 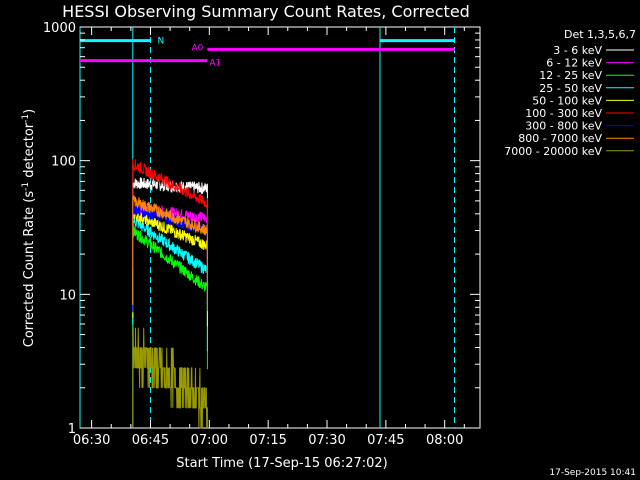 I want to click on bar-label-N: N, so click(x=160, y=42).